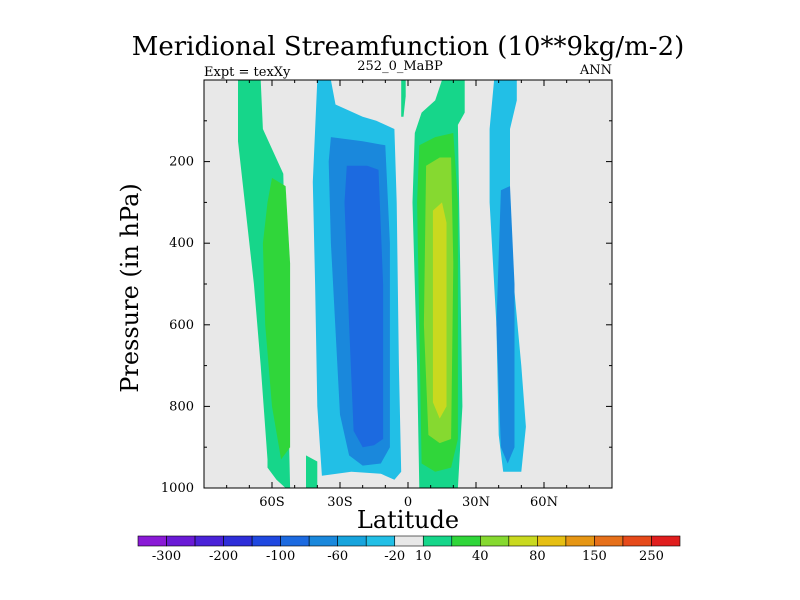 Image resolution: width=800 pixels, height=600 pixels. What do you see at coordinates (408, 47) in the screenshot?
I see `chart-title: Meridional Streamfunction (10**9kg/m-2)` at bounding box center [408, 47].